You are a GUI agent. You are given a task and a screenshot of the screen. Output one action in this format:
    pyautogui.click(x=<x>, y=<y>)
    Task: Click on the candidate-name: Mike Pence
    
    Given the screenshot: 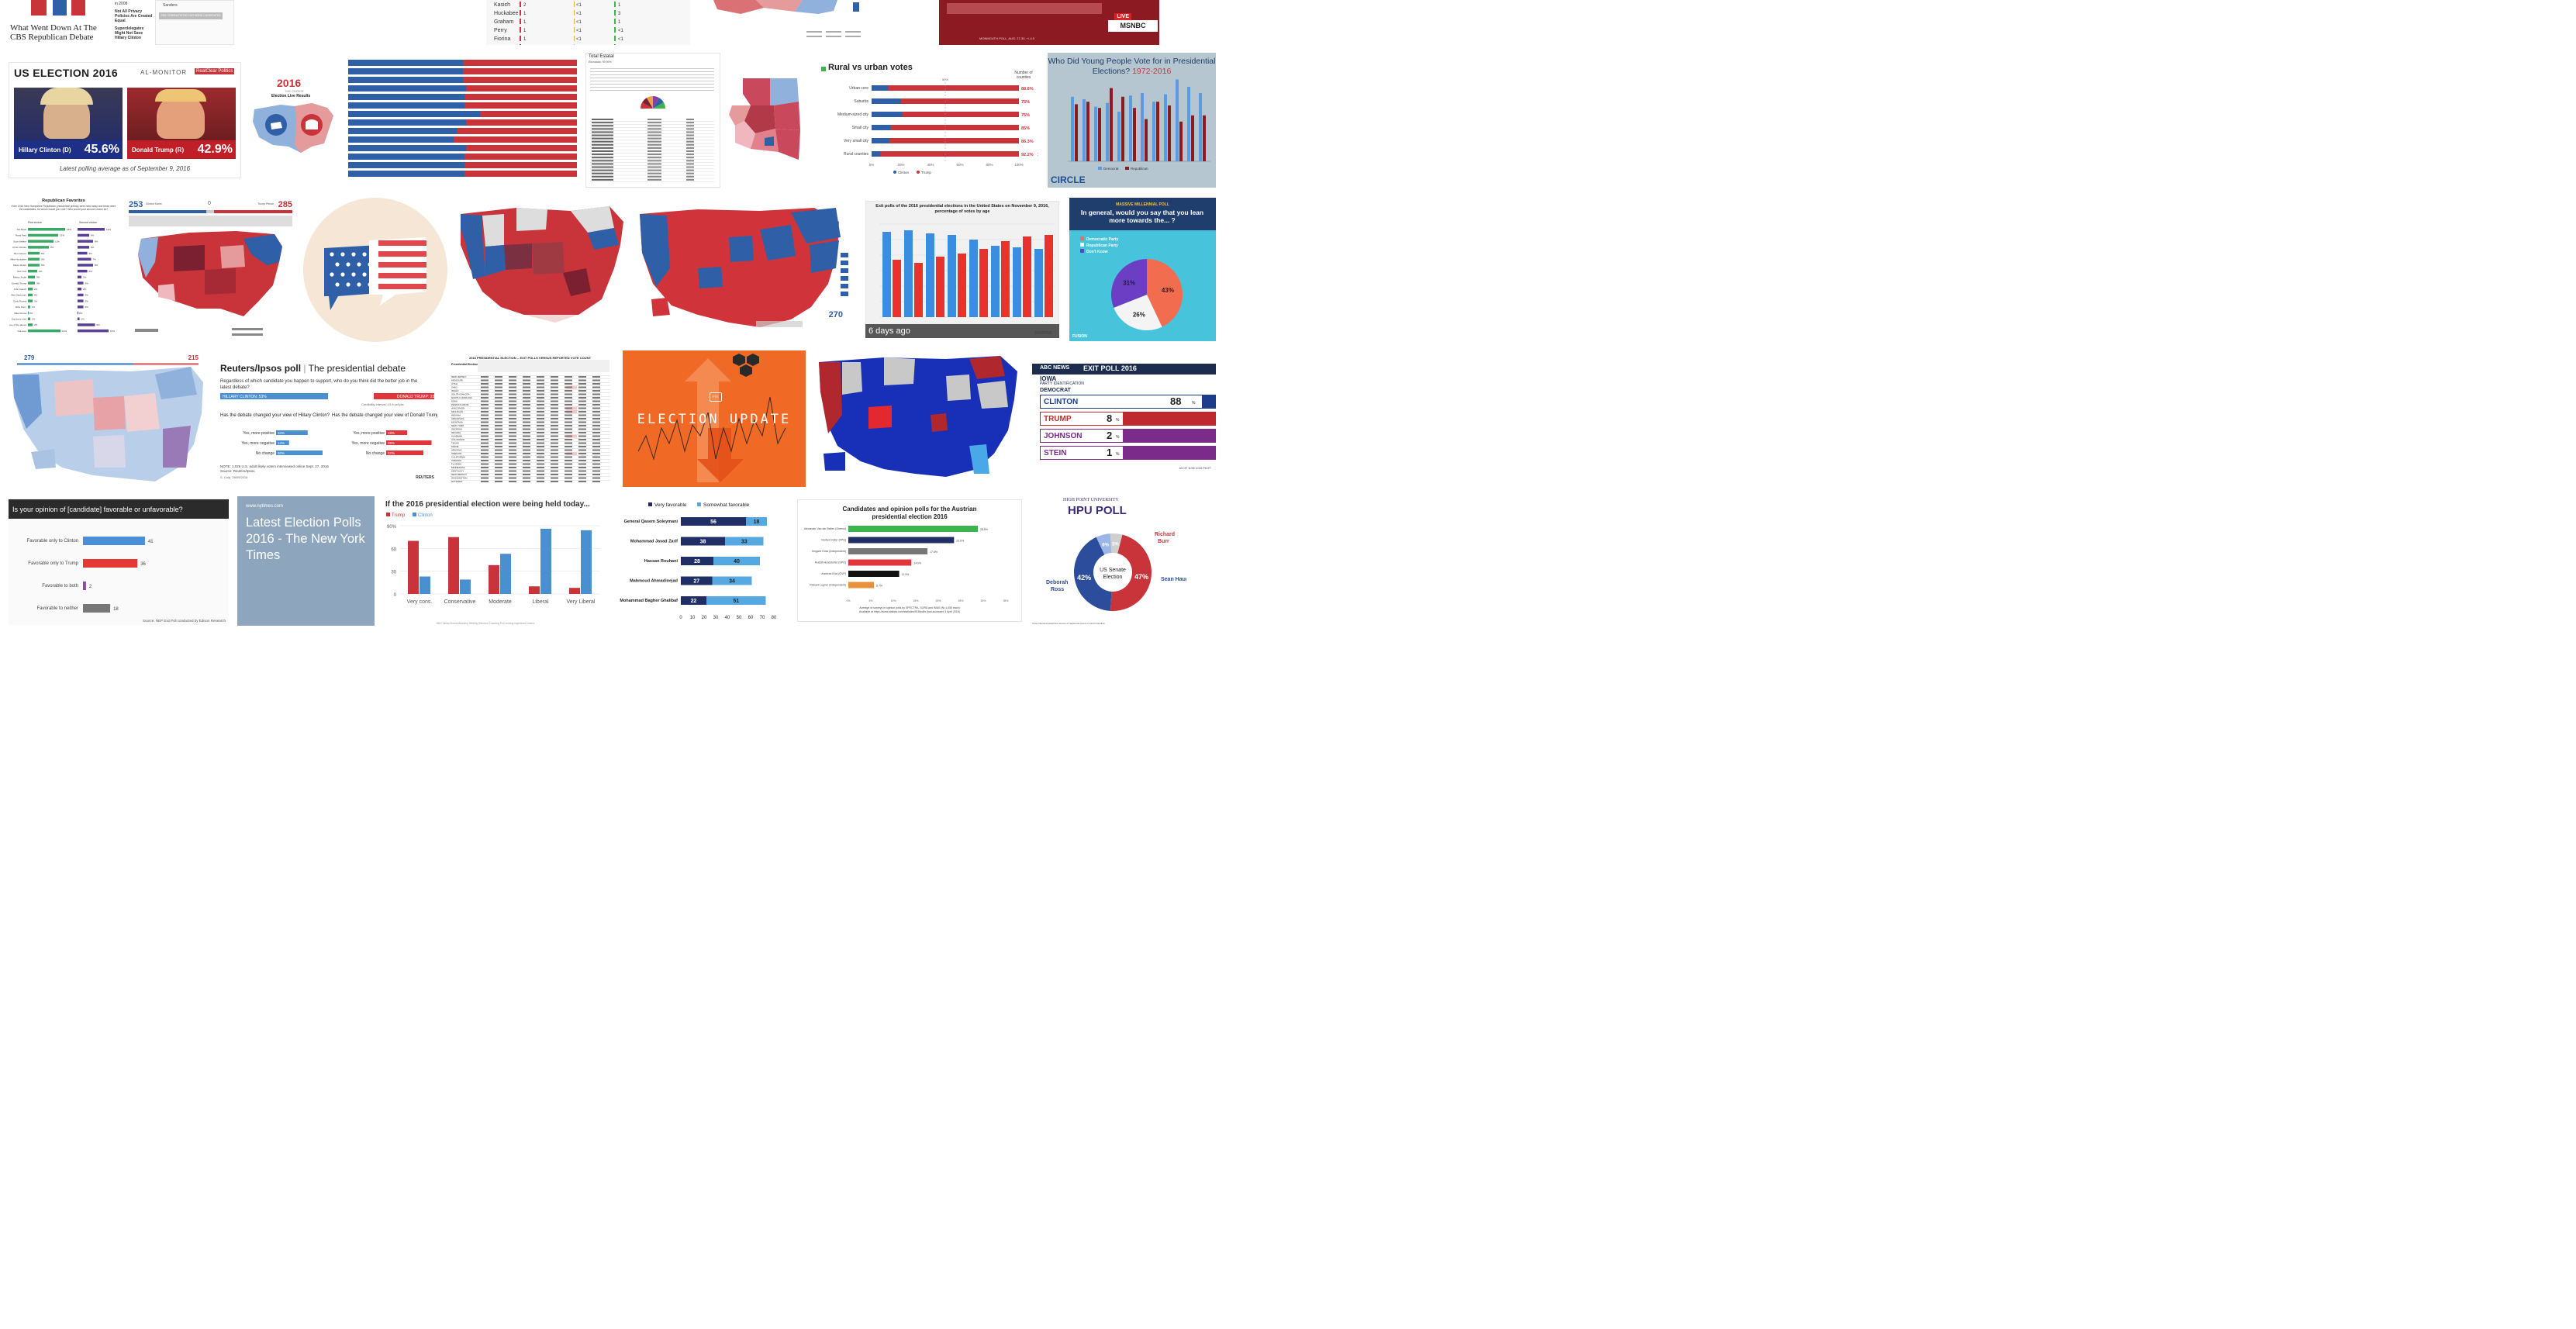 What is the action you would take?
    pyautogui.click(x=20, y=313)
    